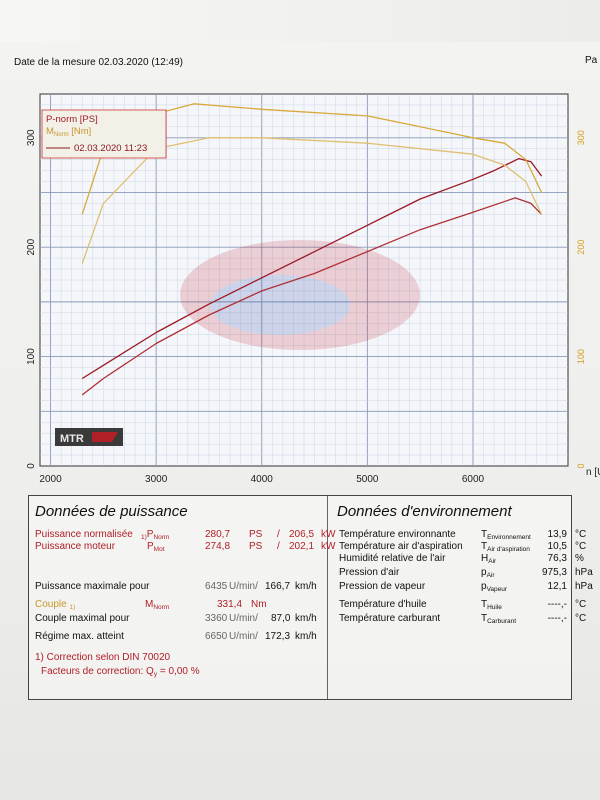 The height and width of the screenshot is (800, 600). I want to click on x-tick-label: 4000, so click(262, 479).